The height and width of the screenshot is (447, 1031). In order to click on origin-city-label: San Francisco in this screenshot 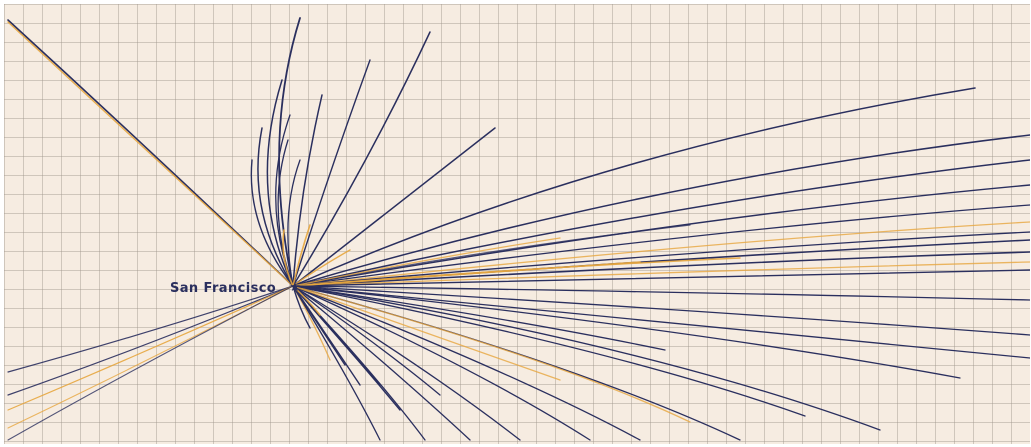, I will do `click(223, 288)`.